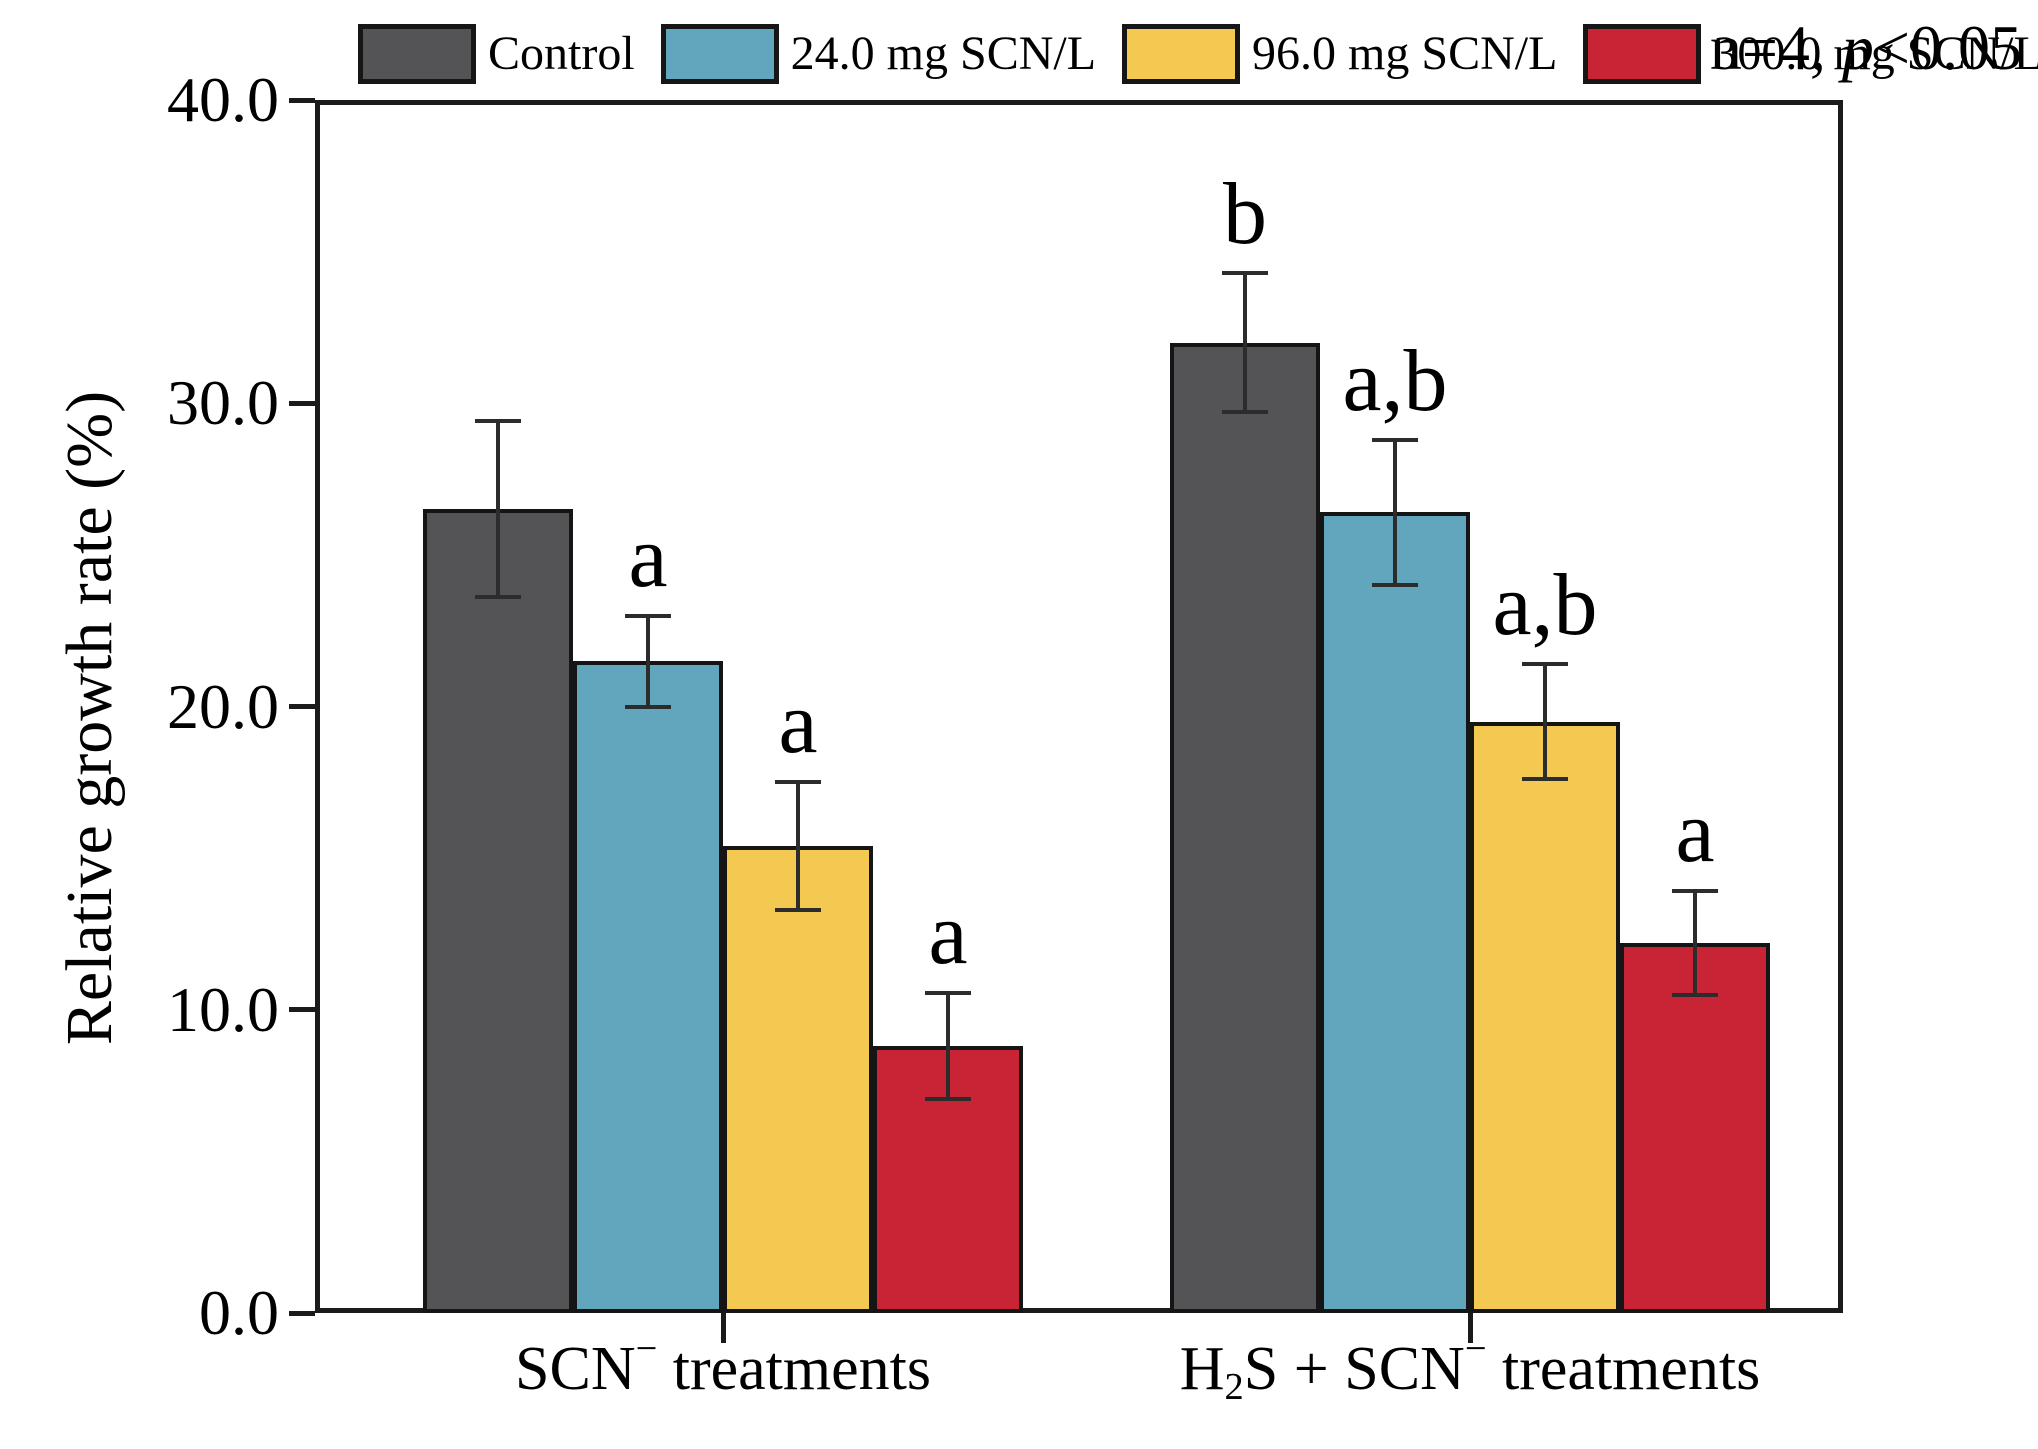  I want to click on bar-96-0-mg-scn-l-group1, so click(798, 1079).